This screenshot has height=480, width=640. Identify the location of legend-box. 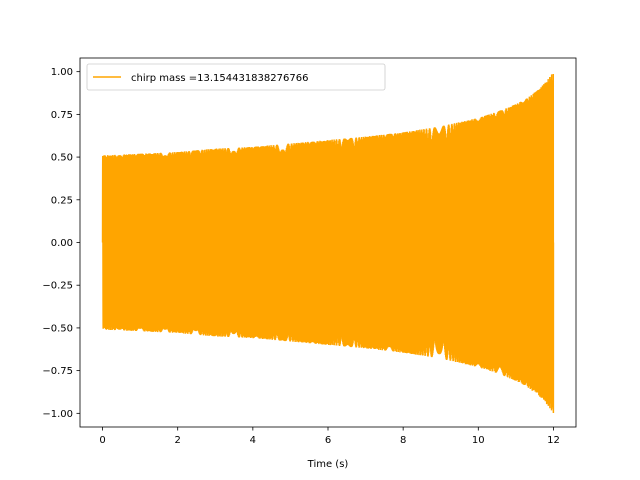
(236, 77).